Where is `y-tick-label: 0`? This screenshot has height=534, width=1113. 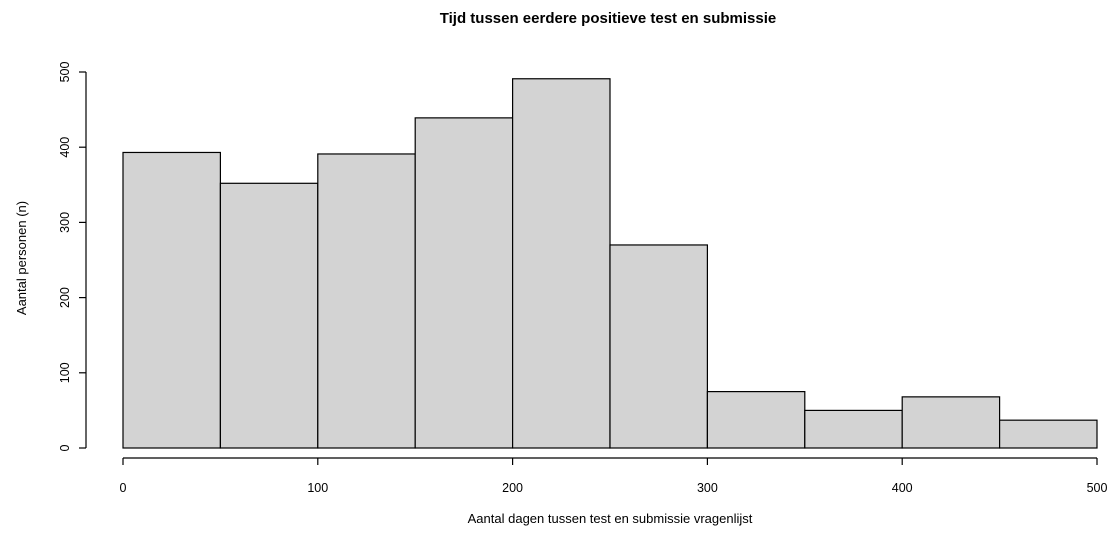 y-tick-label: 0 is located at coordinates (65, 447).